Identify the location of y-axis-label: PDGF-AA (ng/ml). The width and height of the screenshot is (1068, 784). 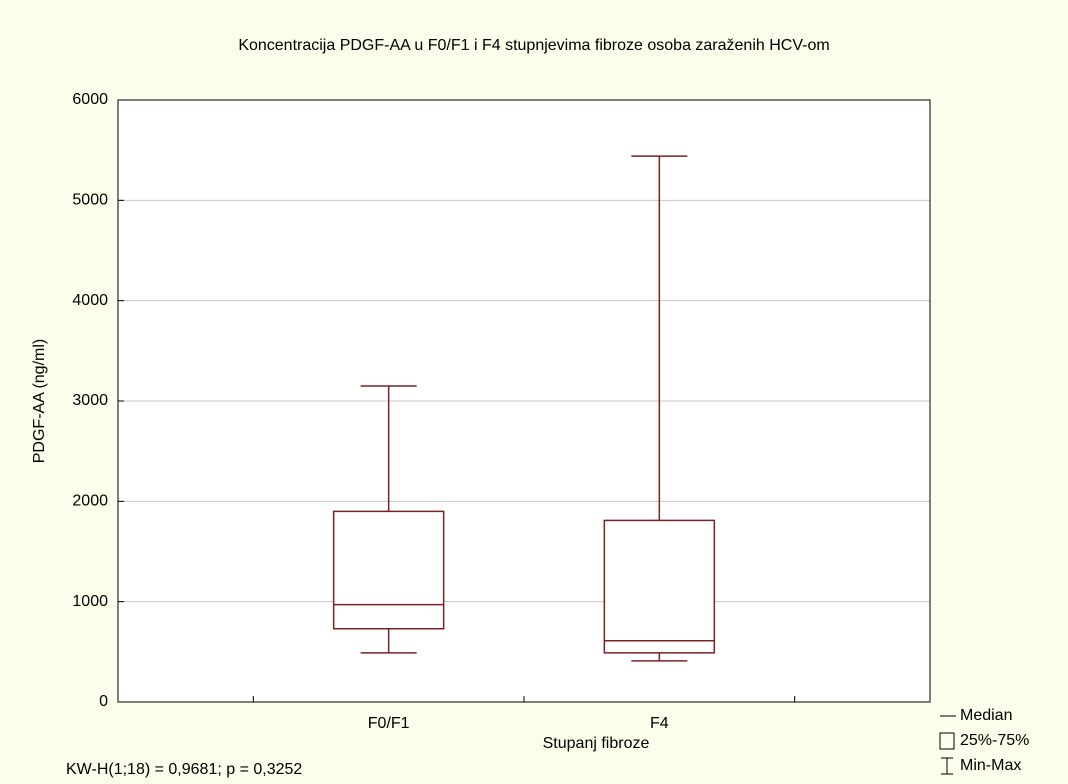
(39, 401).